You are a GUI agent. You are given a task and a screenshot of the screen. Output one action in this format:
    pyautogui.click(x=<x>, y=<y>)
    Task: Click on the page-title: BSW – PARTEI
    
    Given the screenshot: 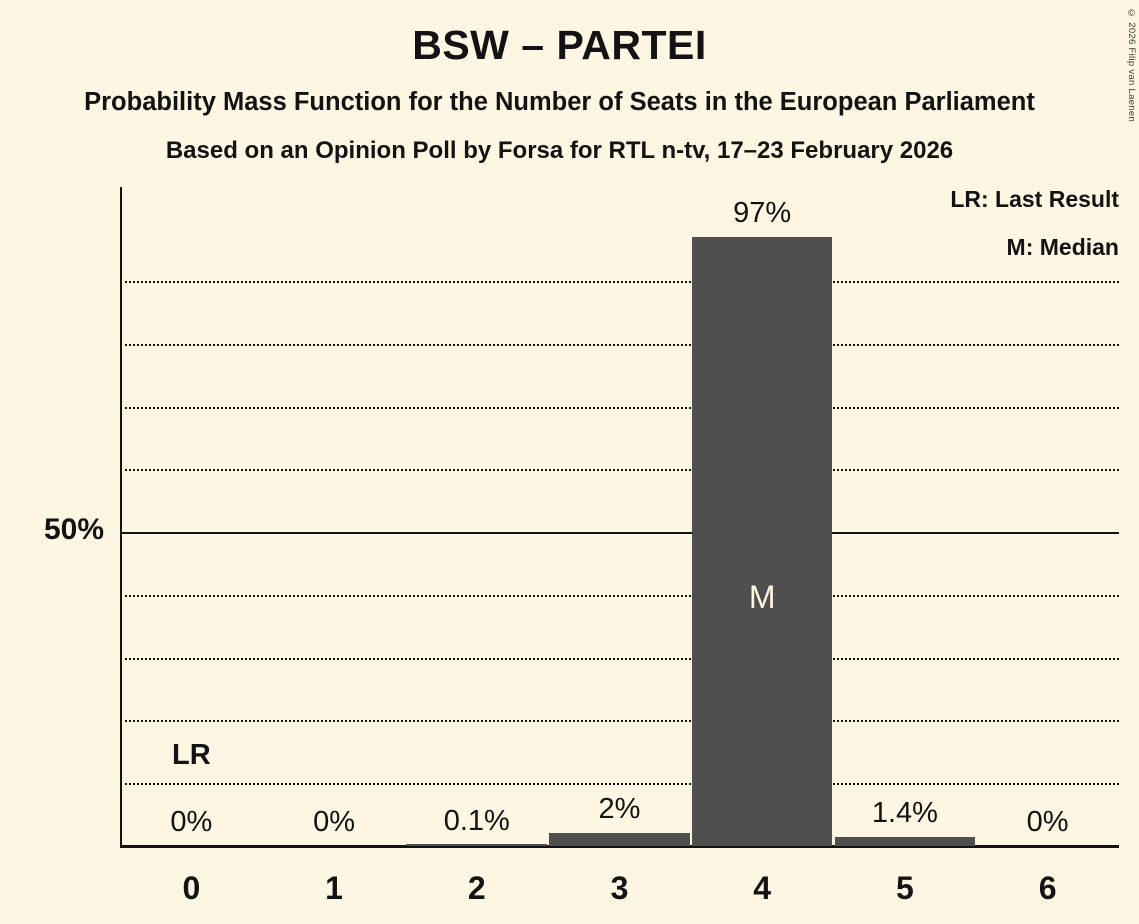 What is the action you would take?
    pyautogui.click(x=559, y=45)
    